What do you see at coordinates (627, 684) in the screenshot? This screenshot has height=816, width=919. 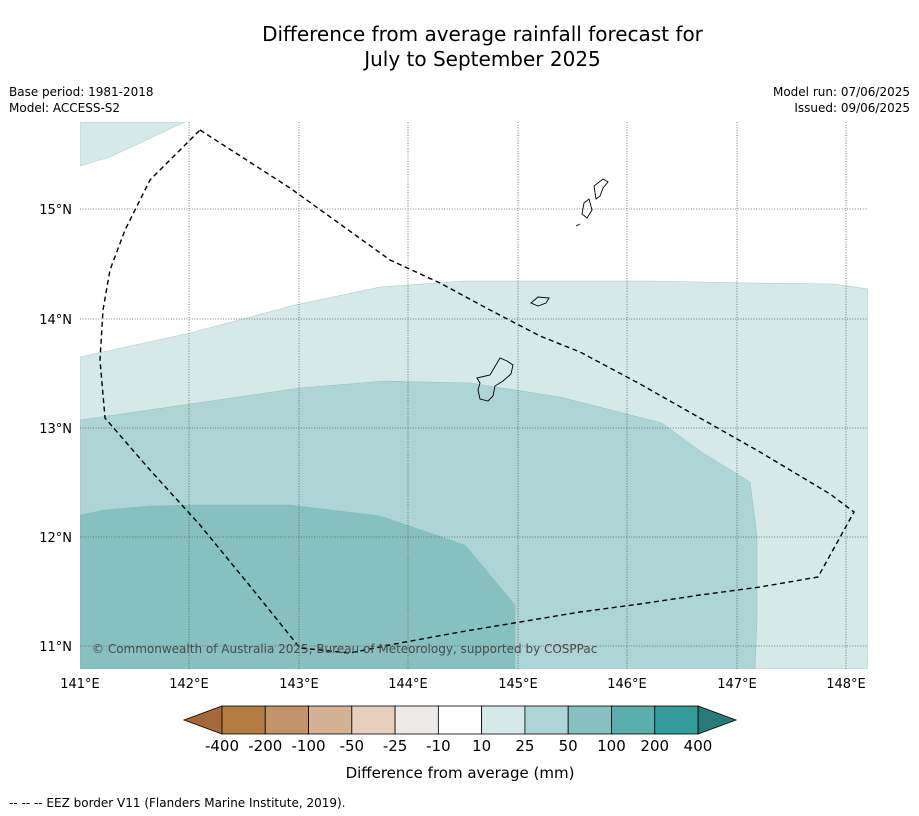 I see `lon-label-146: 146°E` at bounding box center [627, 684].